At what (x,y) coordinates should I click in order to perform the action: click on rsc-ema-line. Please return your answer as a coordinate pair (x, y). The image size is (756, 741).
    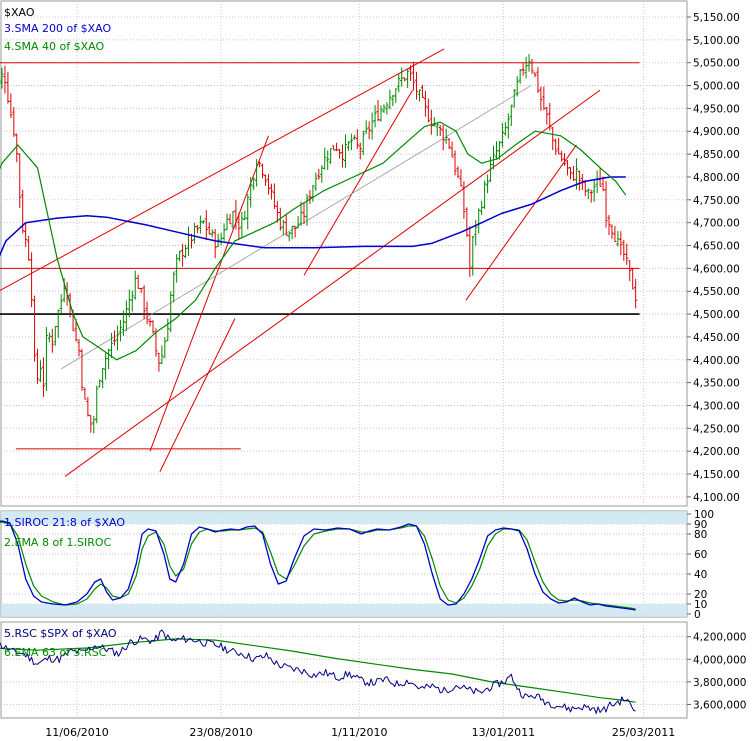
    Looking at the image, I should click on (318, 670).